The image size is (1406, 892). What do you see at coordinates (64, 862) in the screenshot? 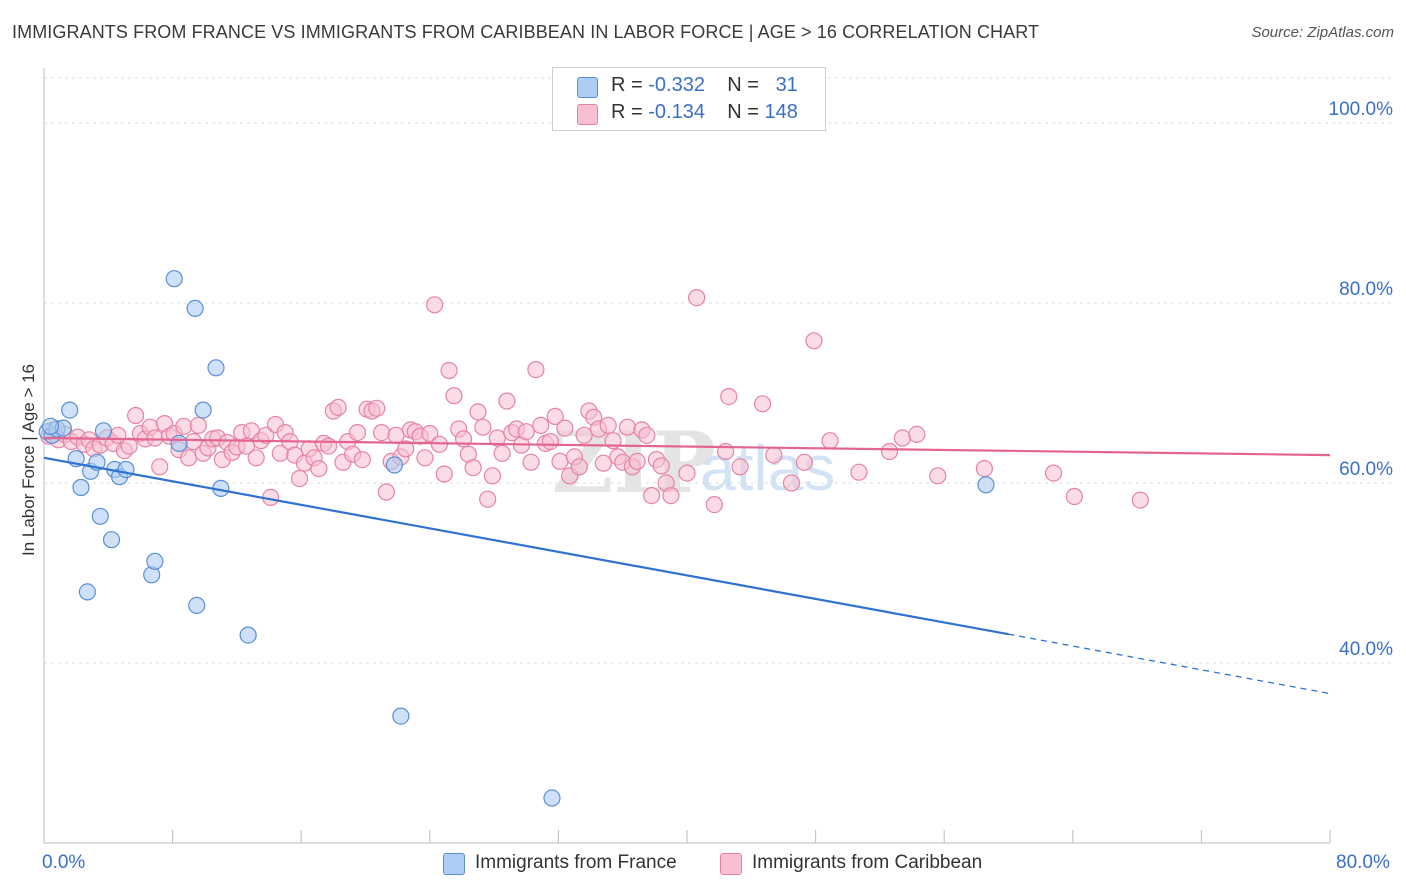
I see `x-axis-min-label: 0.0%` at bounding box center [64, 862].